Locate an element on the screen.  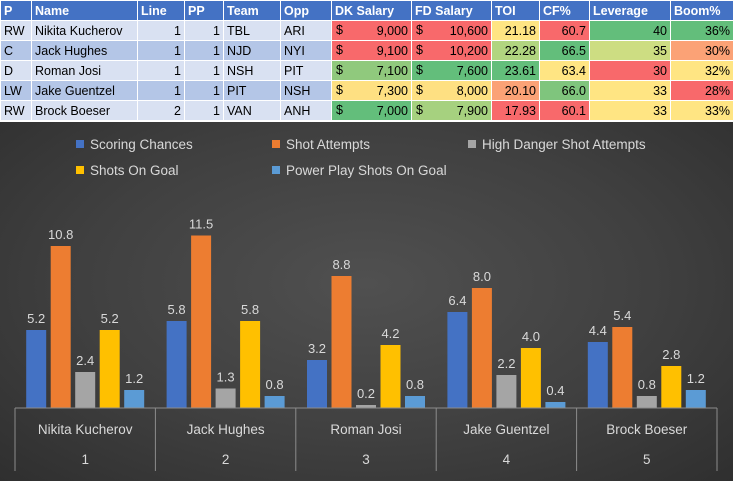
team-cell: PIT is located at coordinates (252, 90).